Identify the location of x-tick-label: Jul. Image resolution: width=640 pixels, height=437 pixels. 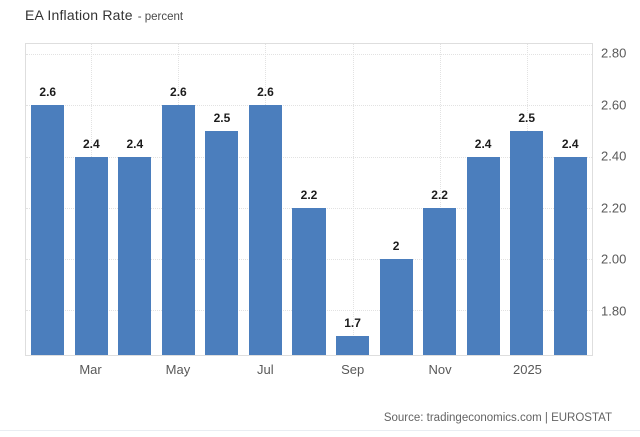
(265, 369).